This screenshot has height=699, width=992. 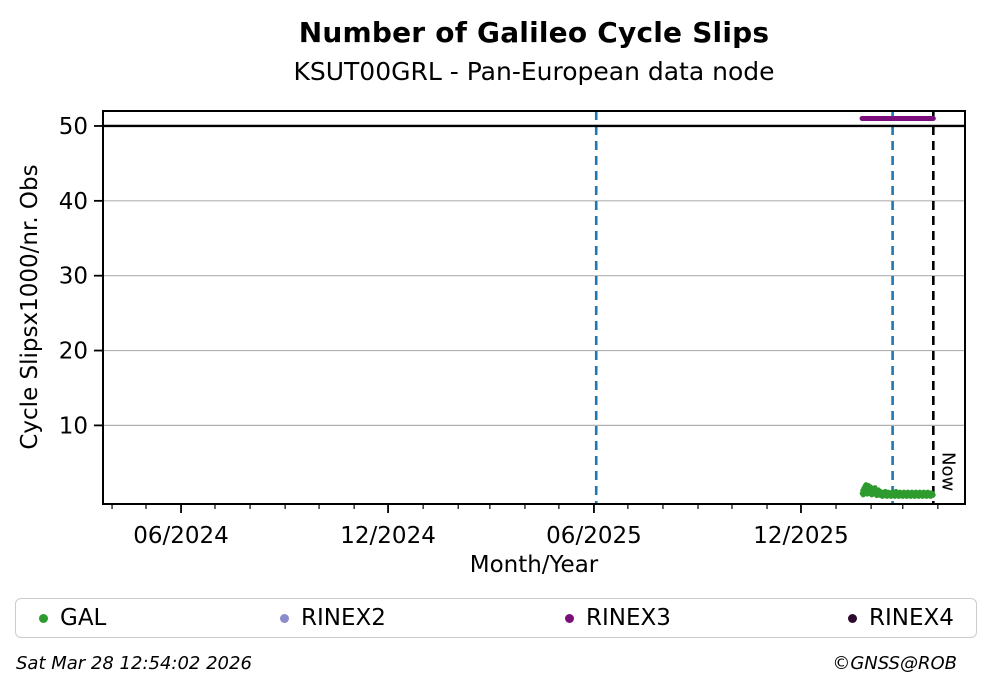 I want to click on chart-title: Number of Galileo Cycle Slips, so click(x=534, y=32).